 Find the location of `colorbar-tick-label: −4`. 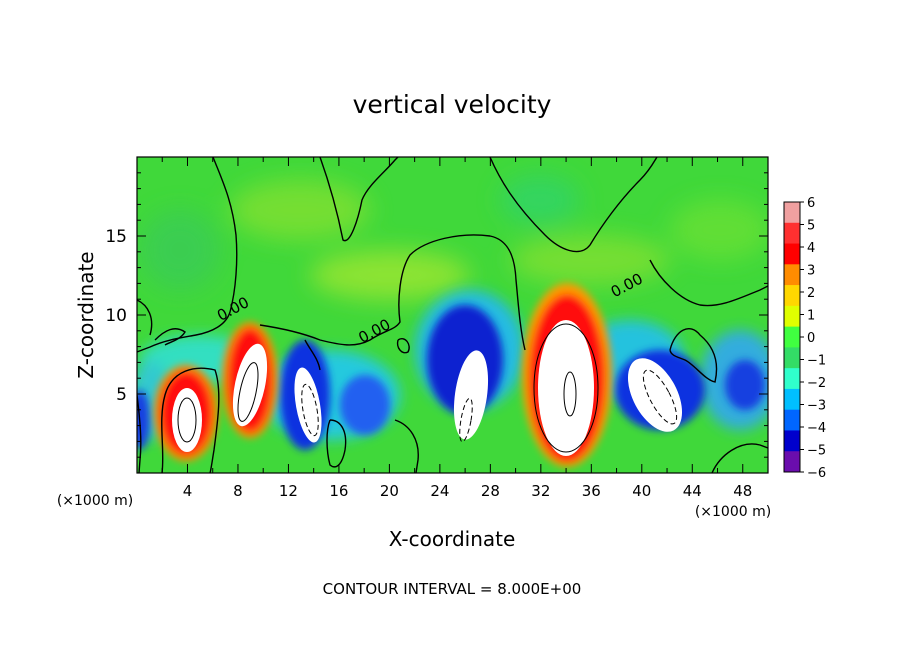

colorbar-tick-label: −4 is located at coordinates (816, 428).